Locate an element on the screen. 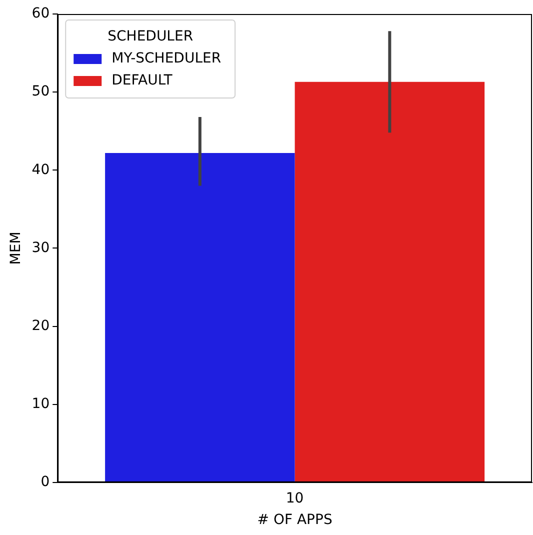  legend-label: DEFAULT is located at coordinates (142, 80).